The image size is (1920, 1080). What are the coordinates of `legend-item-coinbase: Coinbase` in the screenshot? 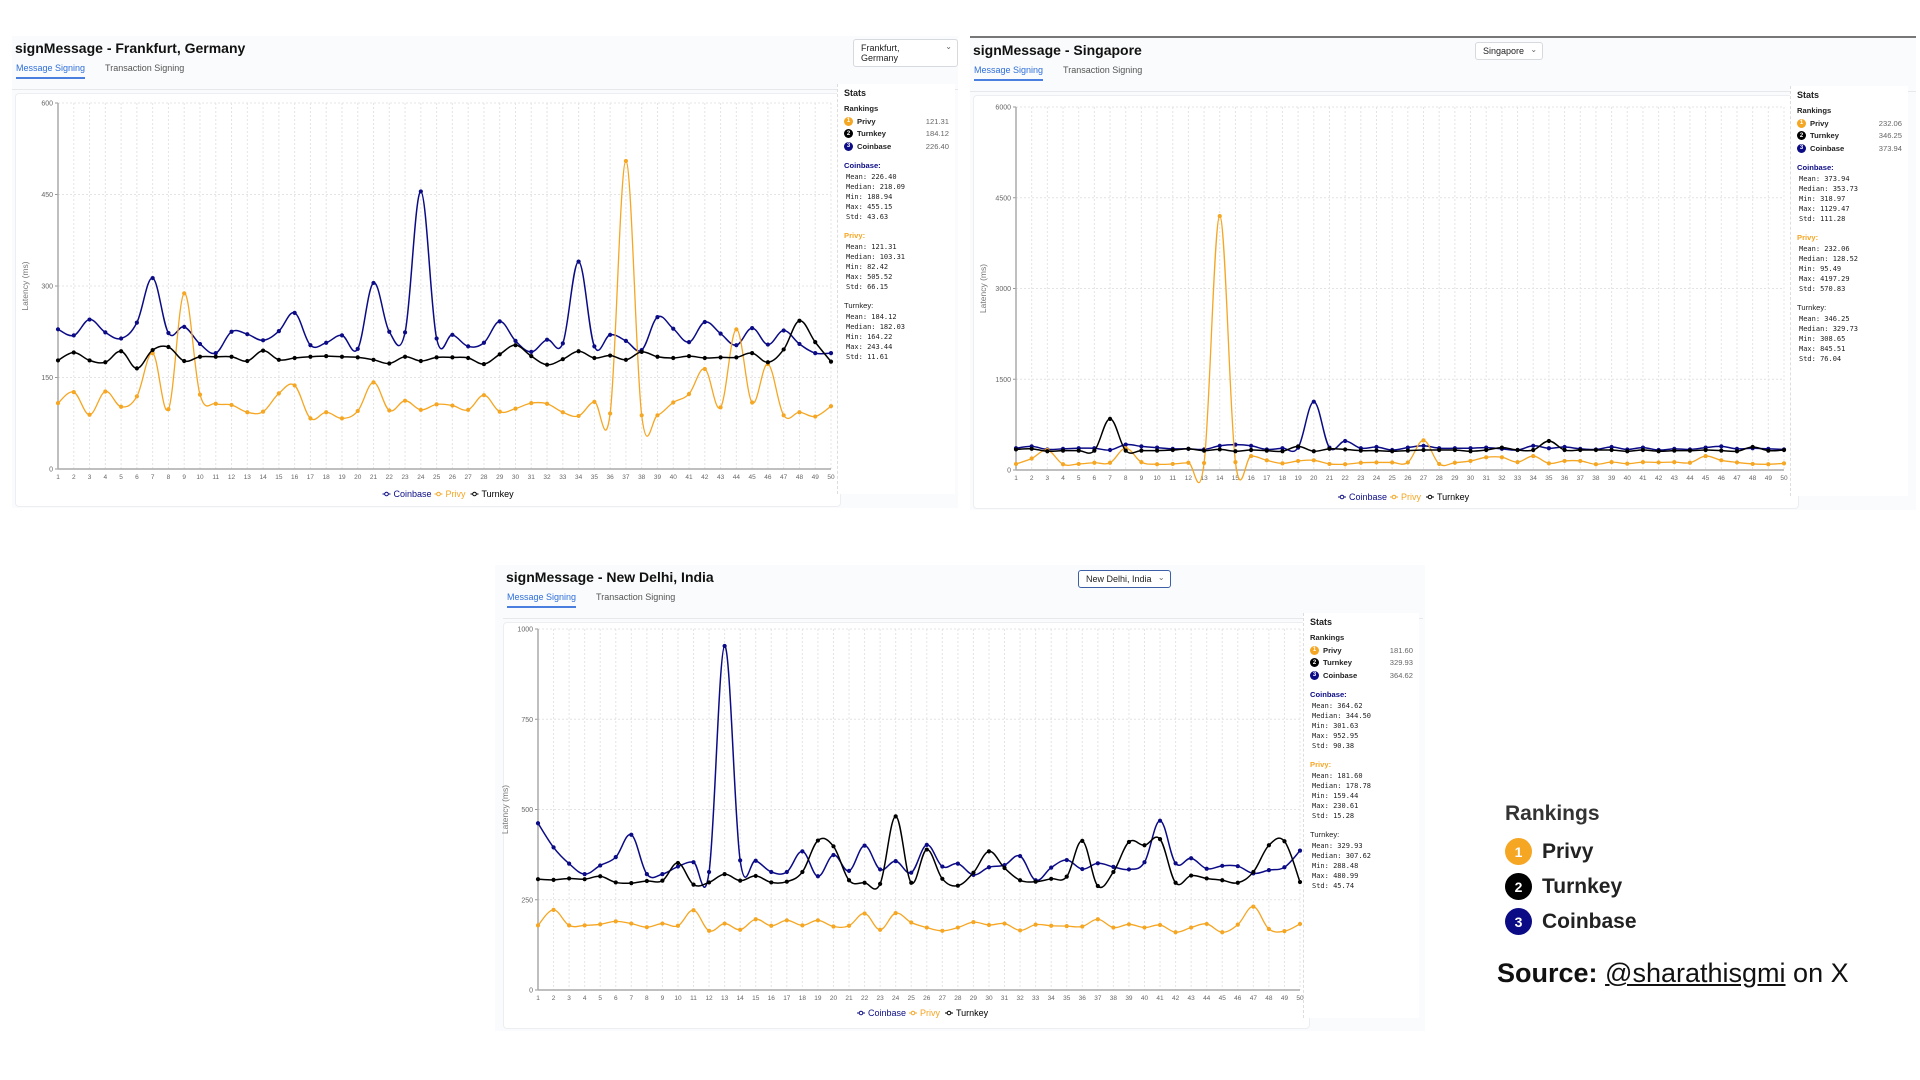 It's located at (413, 494).